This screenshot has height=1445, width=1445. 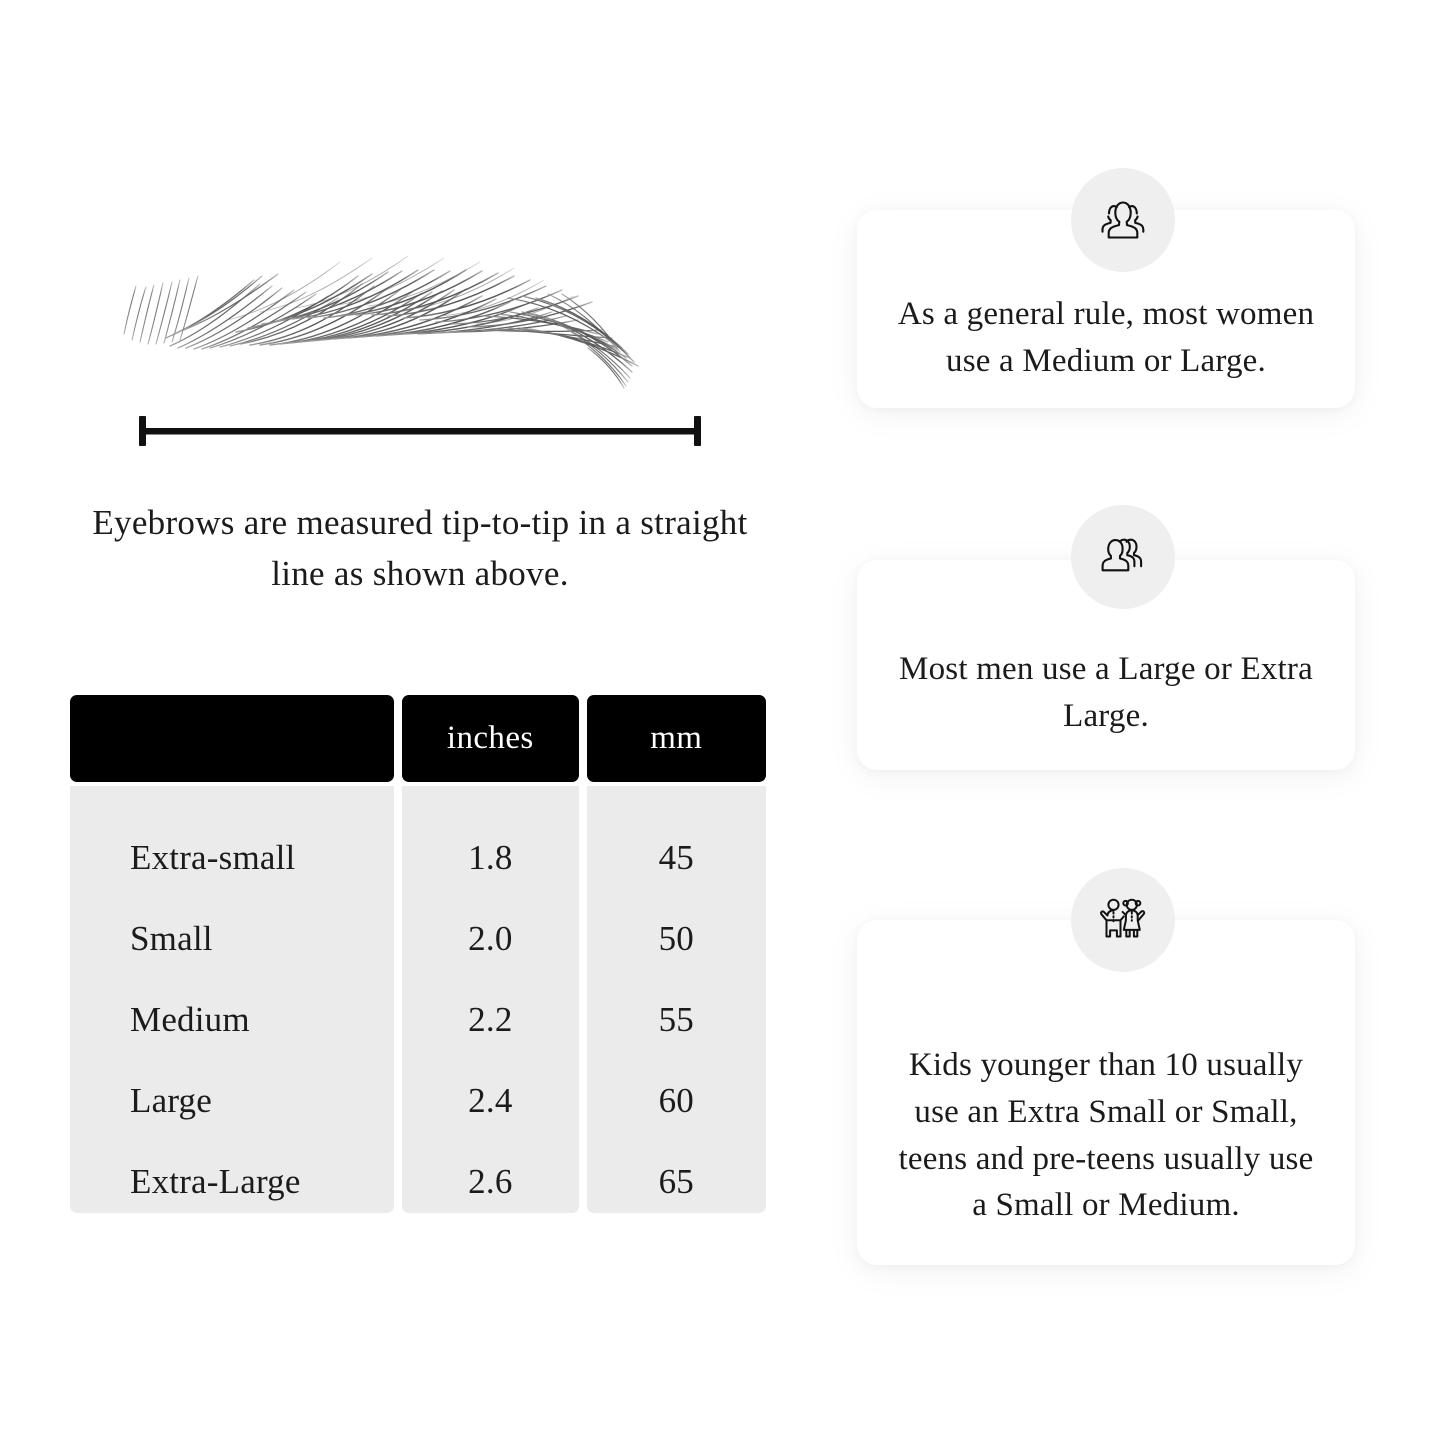 I want to click on children-pair-icon, so click(x=1122, y=920).